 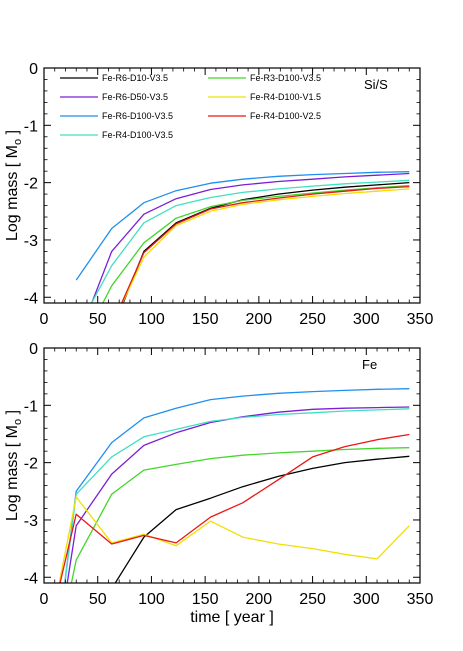 I want to click on series-line-fe-r6-d50-v3.5, so click(x=250, y=237).